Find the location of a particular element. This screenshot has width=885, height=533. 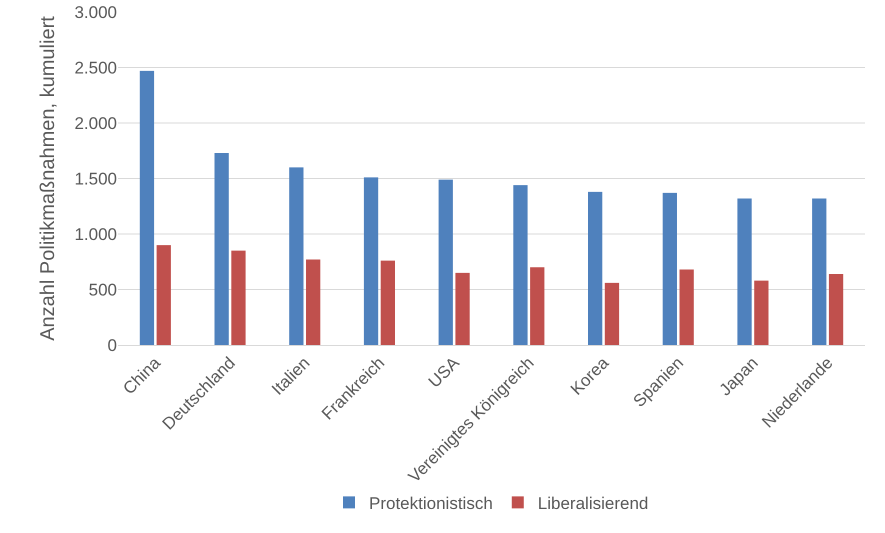

y-tick-label: 3.000 is located at coordinates (95, 12).